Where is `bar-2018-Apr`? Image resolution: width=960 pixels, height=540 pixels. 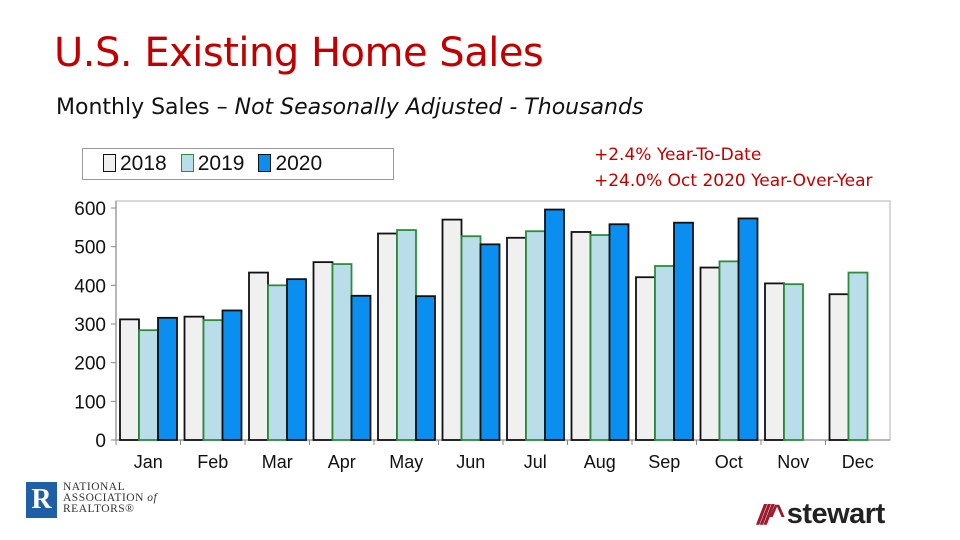
bar-2018-Apr is located at coordinates (323, 351).